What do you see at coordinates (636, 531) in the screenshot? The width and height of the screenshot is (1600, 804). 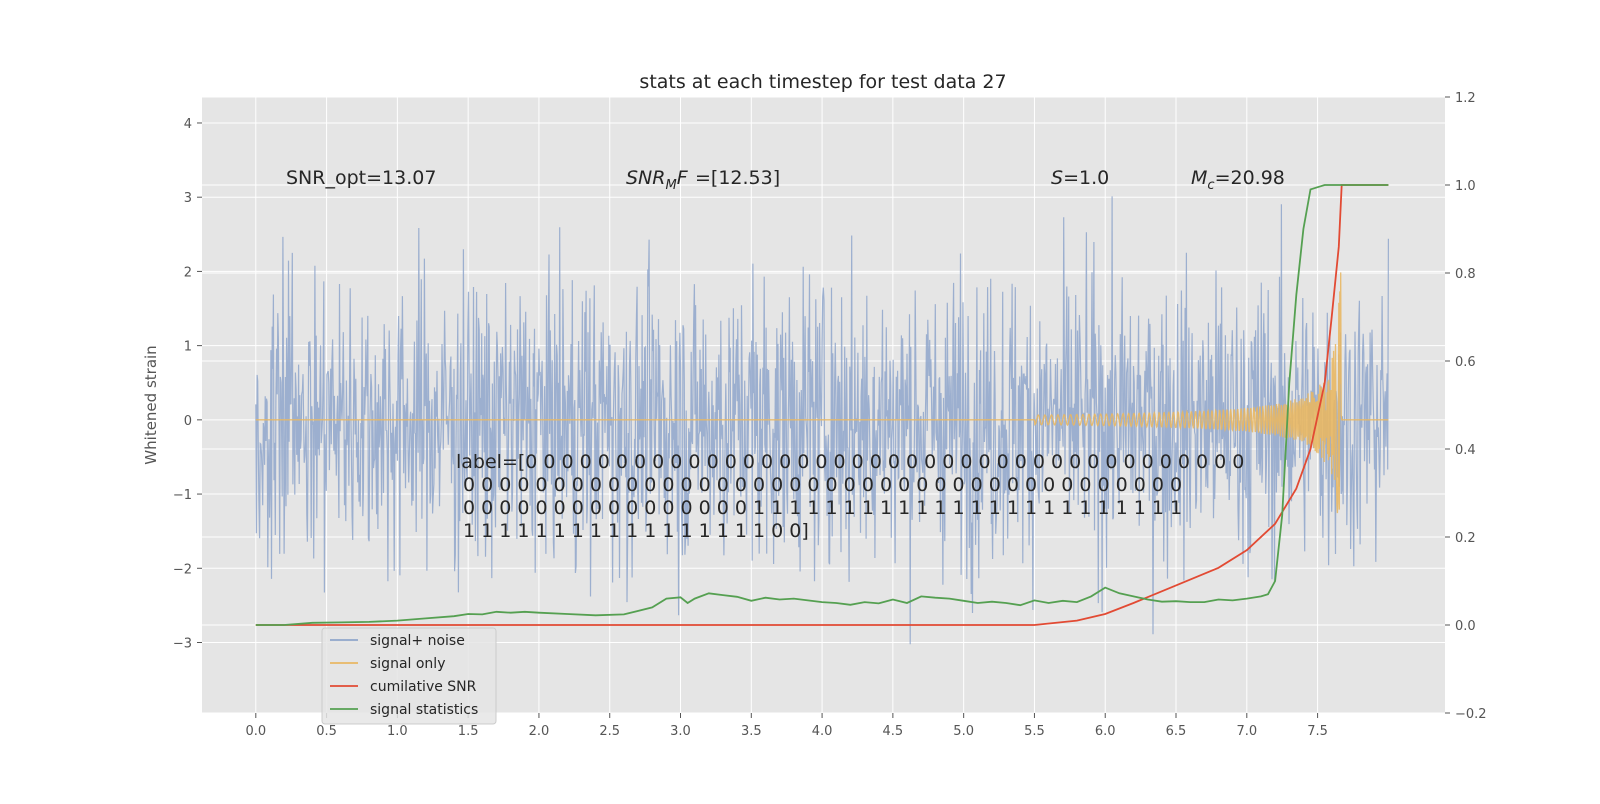 I see `label-line-4: 1 1 1 1 1 1 1 1 1 1 1 1 1 1 1 1 1 0 0]` at bounding box center [636, 531].